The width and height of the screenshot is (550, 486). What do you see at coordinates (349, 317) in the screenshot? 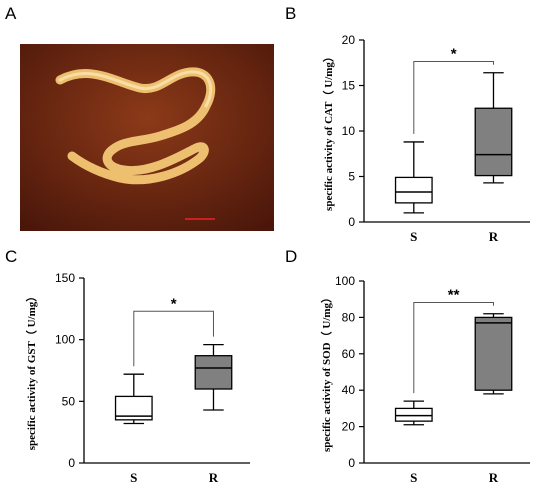
I see `y-tick-label: 80` at bounding box center [349, 317].